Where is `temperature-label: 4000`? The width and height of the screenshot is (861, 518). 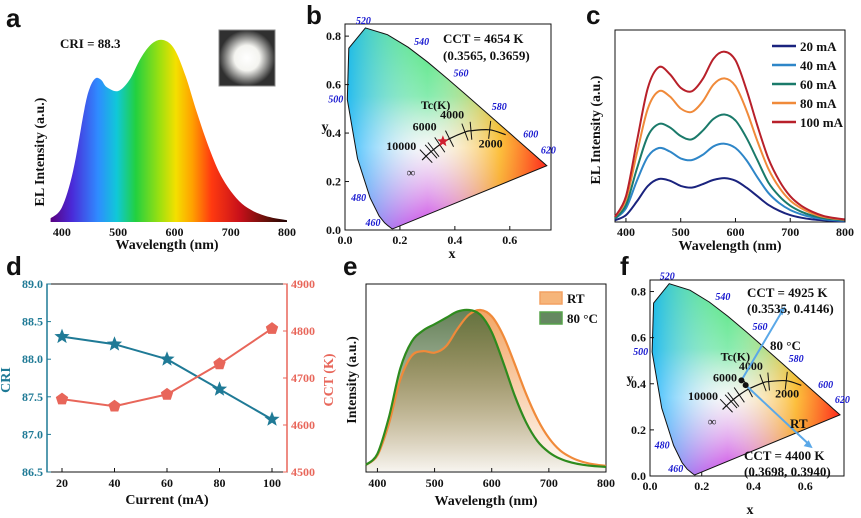
temperature-label: 4000 is located at coordinates (452, 115).